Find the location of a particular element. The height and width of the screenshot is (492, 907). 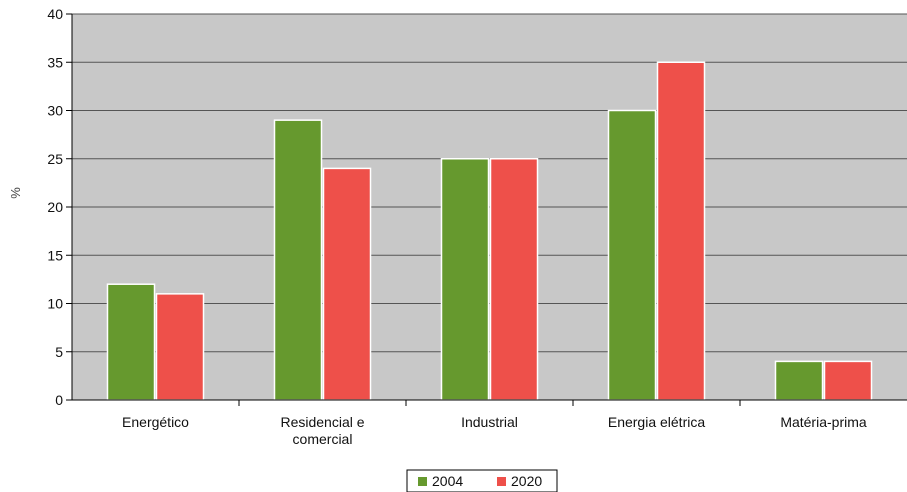

y-axis-ticks: 0 5 10 15 20 25 30 35 40 is located at coordinates (59, 207).